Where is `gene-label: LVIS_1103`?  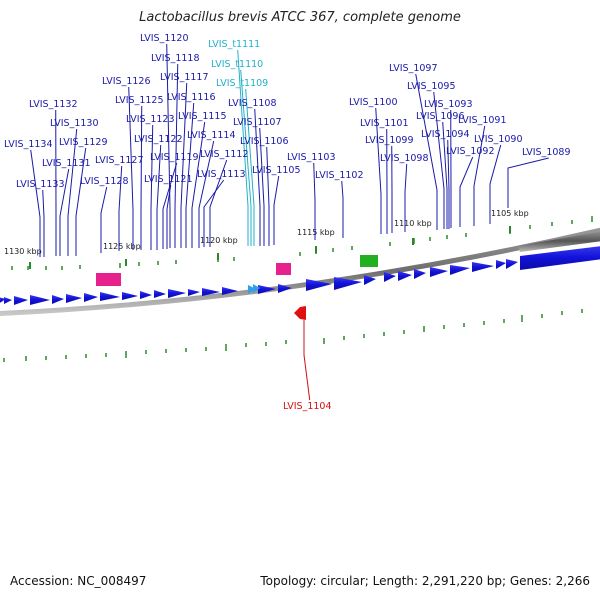 gene-label: LVIS_1103 is located at coordinates (311, 157).